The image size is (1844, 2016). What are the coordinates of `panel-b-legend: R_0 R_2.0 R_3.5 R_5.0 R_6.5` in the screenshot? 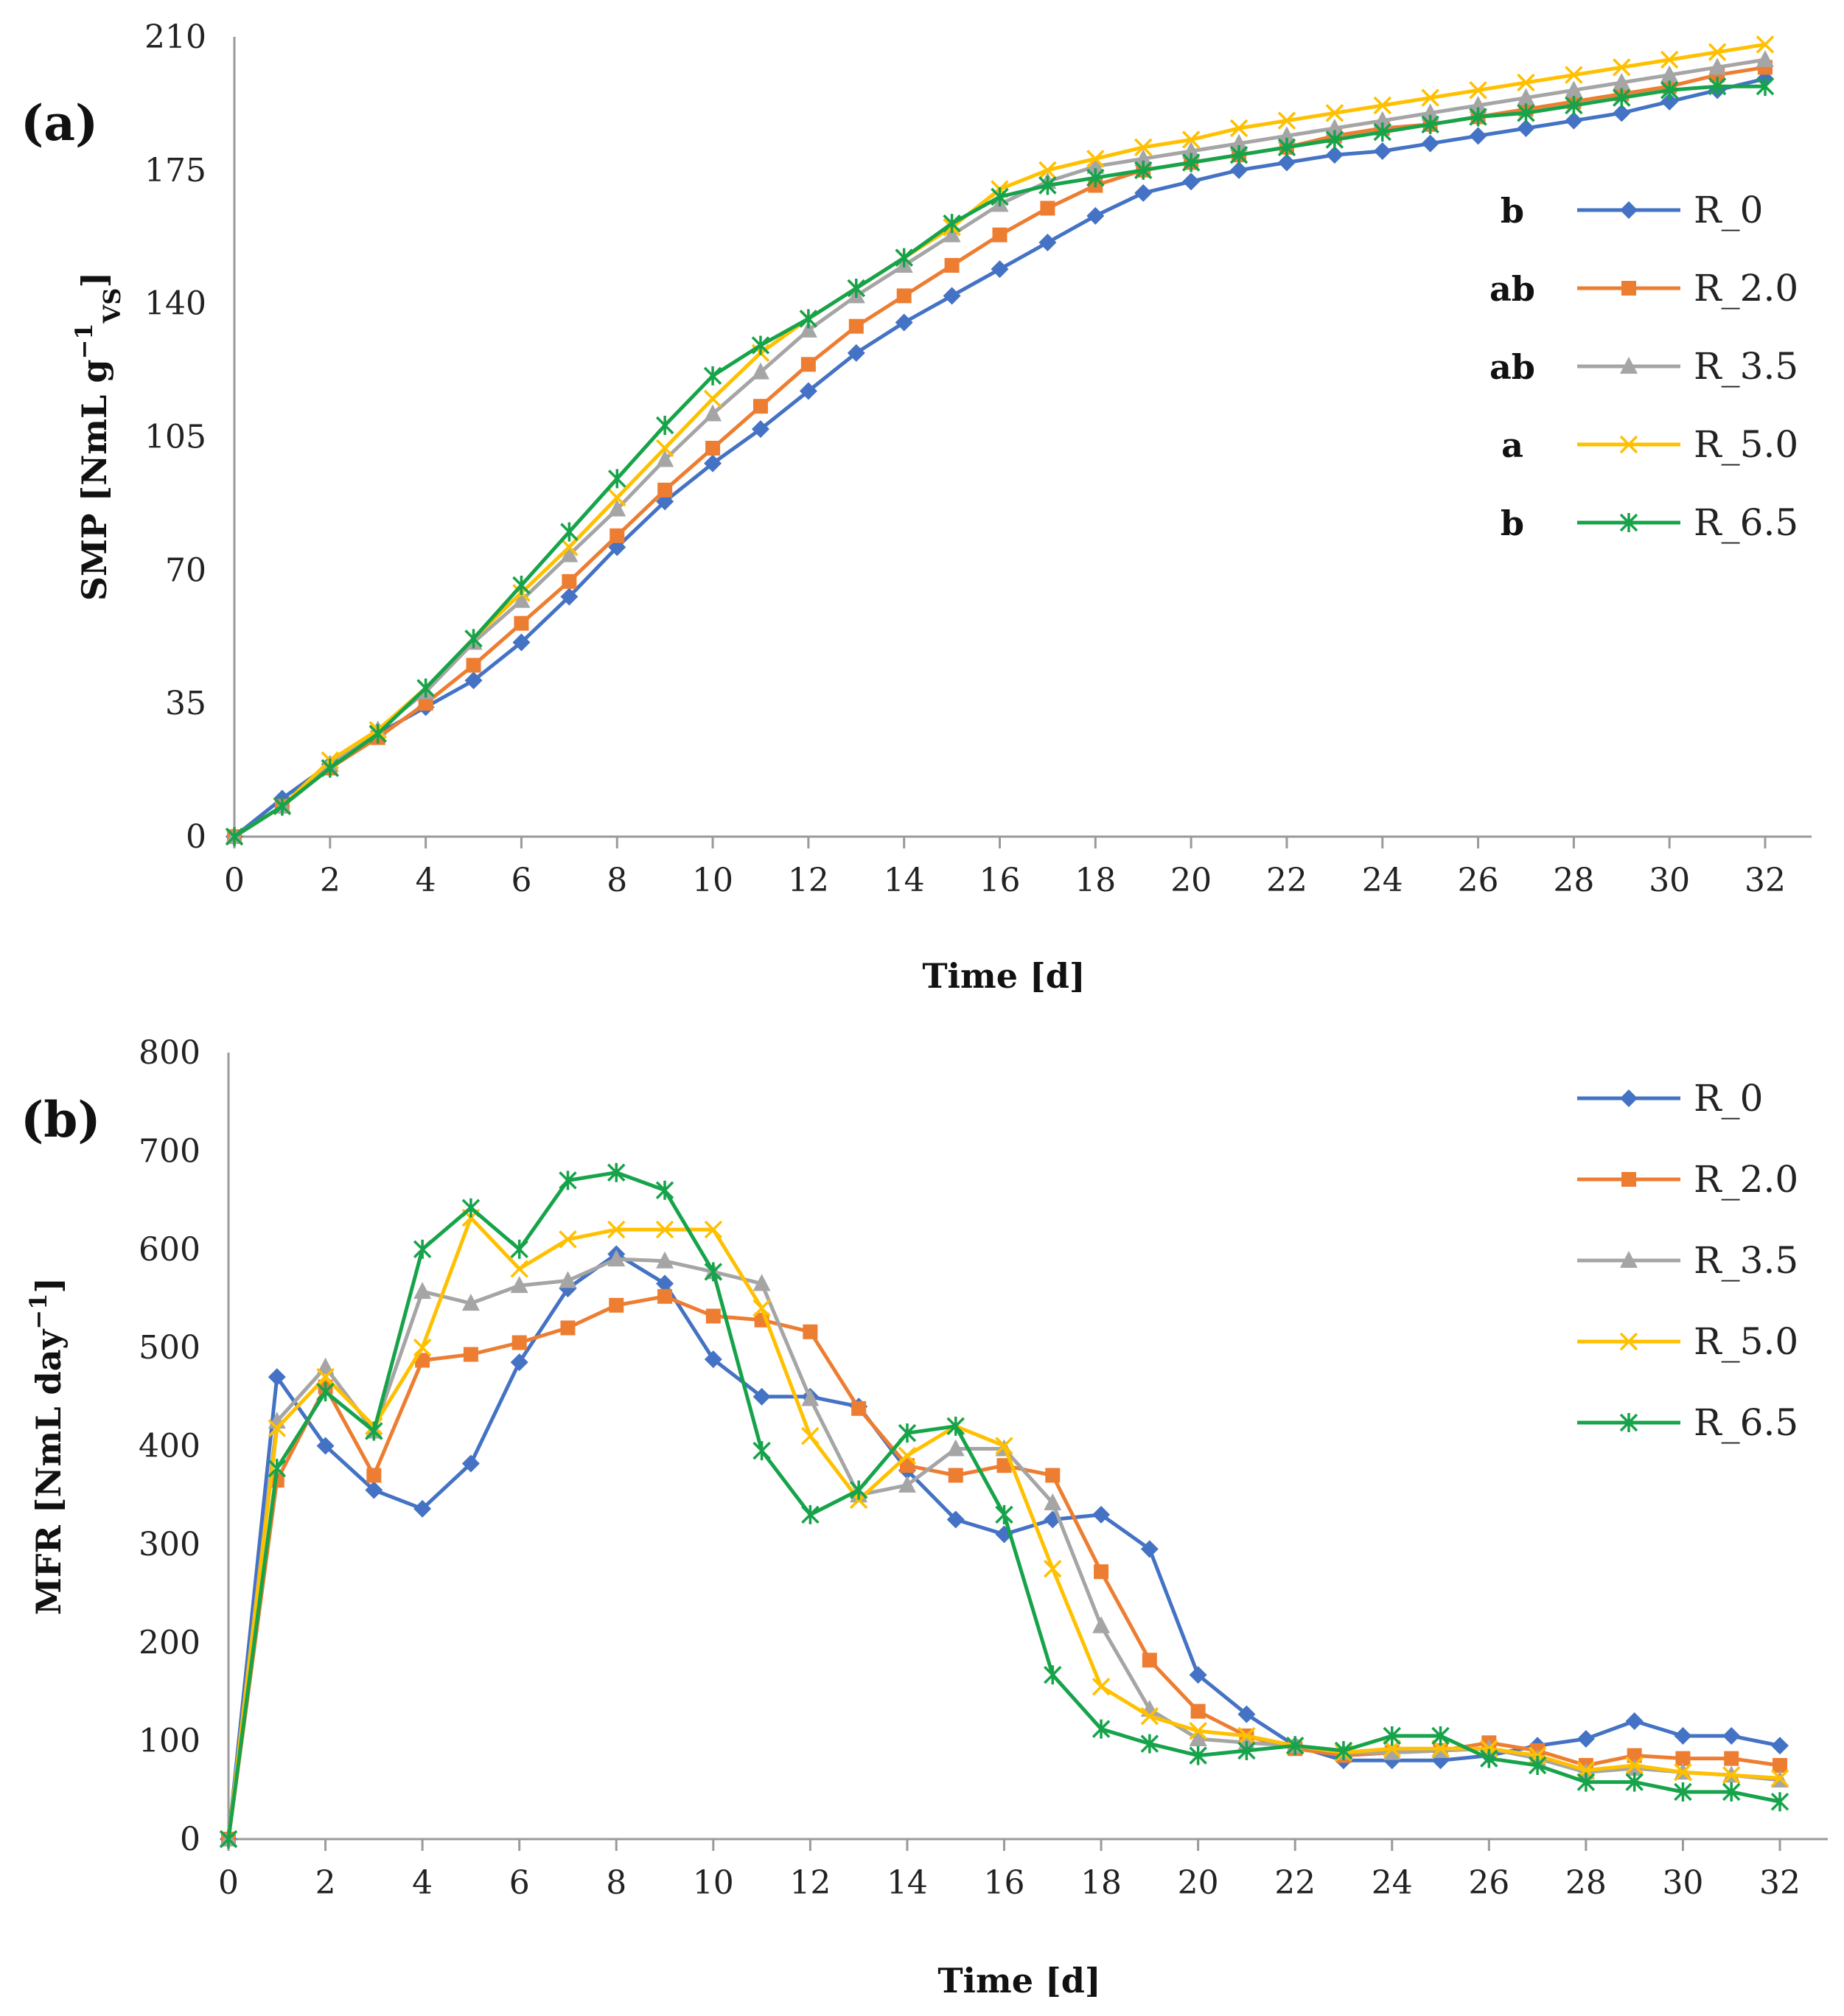 It's located at (1688, 1260).